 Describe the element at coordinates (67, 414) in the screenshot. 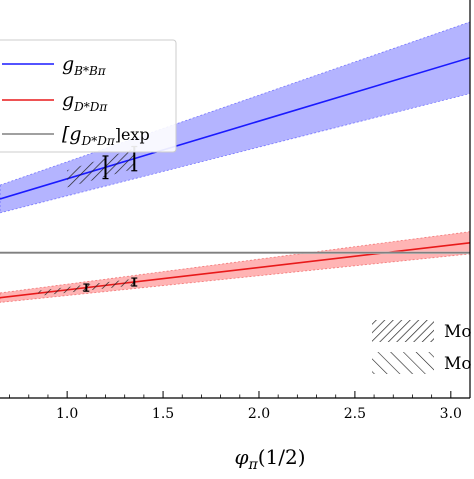

I see `x-tick-label-0: 1.0` at that location.